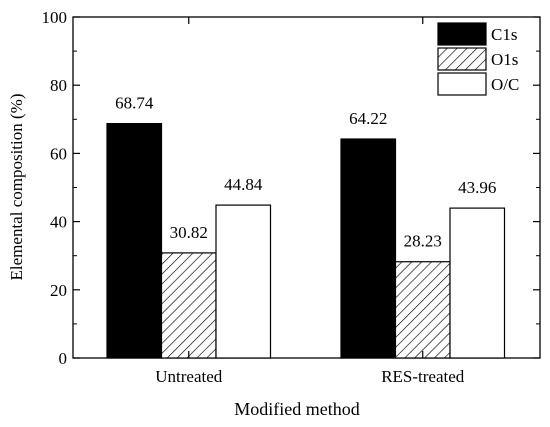 The image size is (550, 427). I want to click on y-tick-label: 80, so click(58, 85).